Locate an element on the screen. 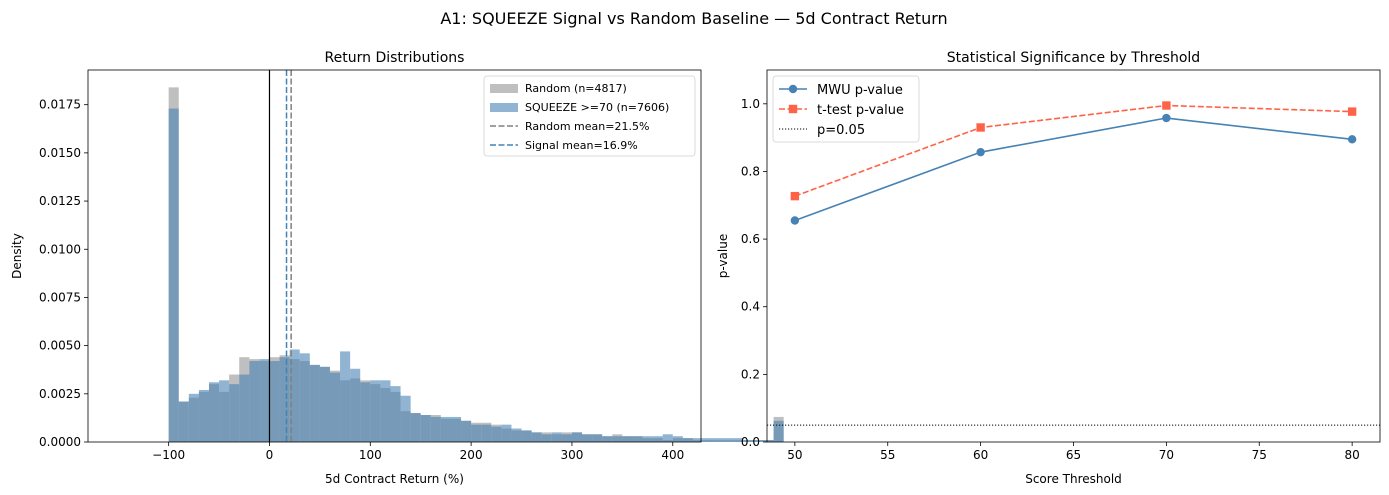 Image resolution: width=1389 pixels, height=495 pixels. y-tick-label: 0.4 is located at coordinates (750, 307).